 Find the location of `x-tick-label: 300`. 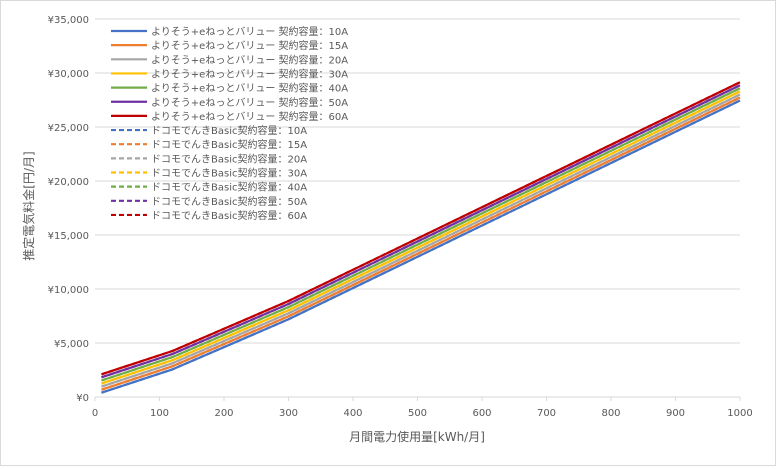

x-tick-label: 300 is located at coordinates (288, 413).